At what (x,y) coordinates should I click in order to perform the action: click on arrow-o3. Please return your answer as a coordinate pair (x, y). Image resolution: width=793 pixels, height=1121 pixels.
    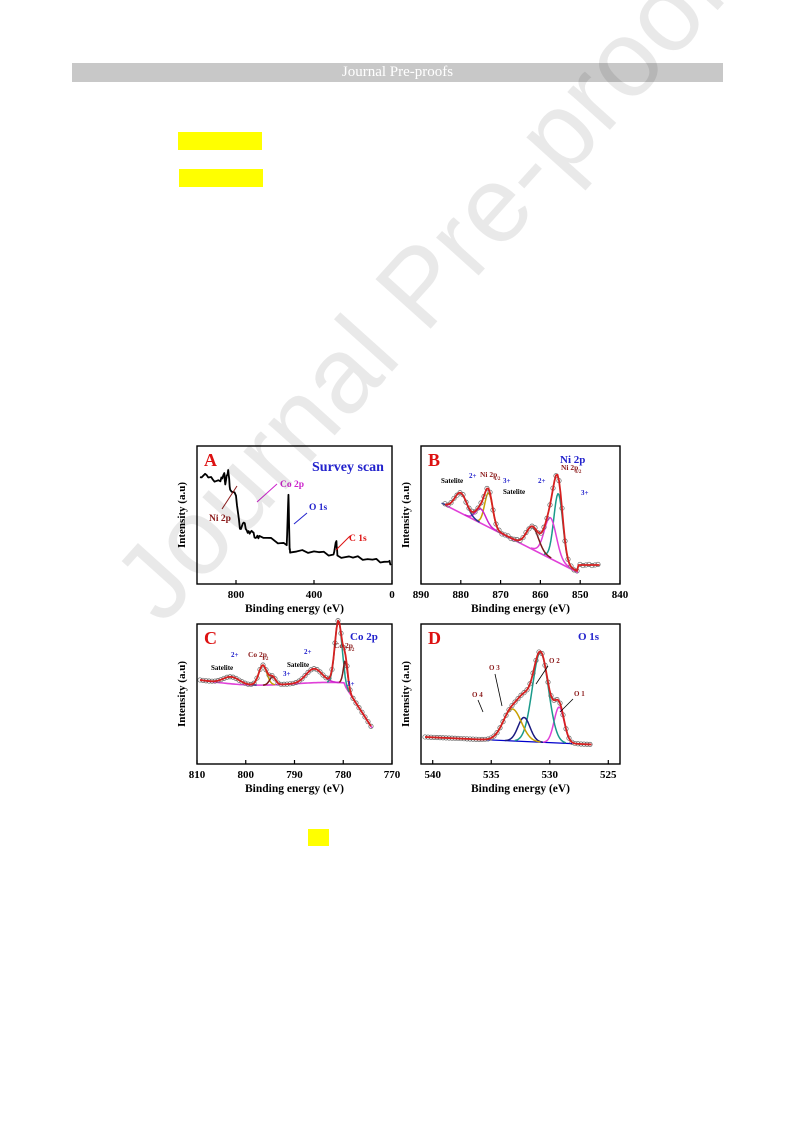
    Looking at the image, I should click on (498, 690).